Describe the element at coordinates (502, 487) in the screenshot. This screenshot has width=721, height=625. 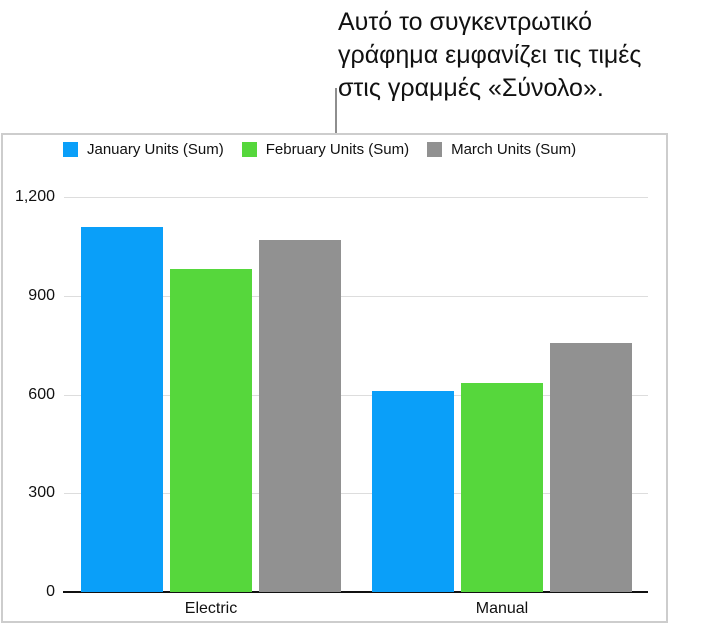
I see `bar-manual-february` at that location.